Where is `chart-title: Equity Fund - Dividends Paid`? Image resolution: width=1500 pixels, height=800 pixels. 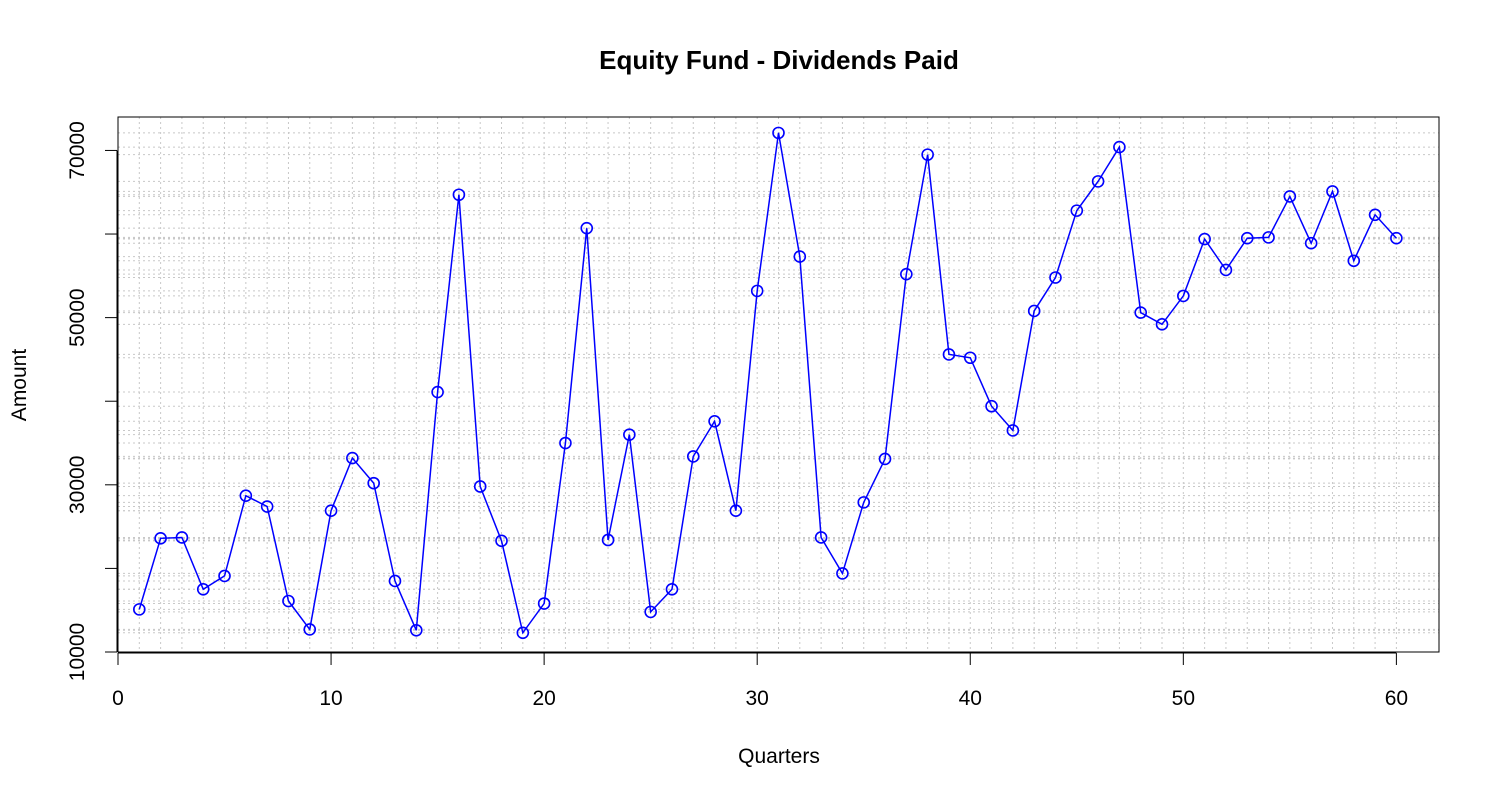
chart-title: Equity Fund - Dividends Paid is located at coordinates (779, 60).